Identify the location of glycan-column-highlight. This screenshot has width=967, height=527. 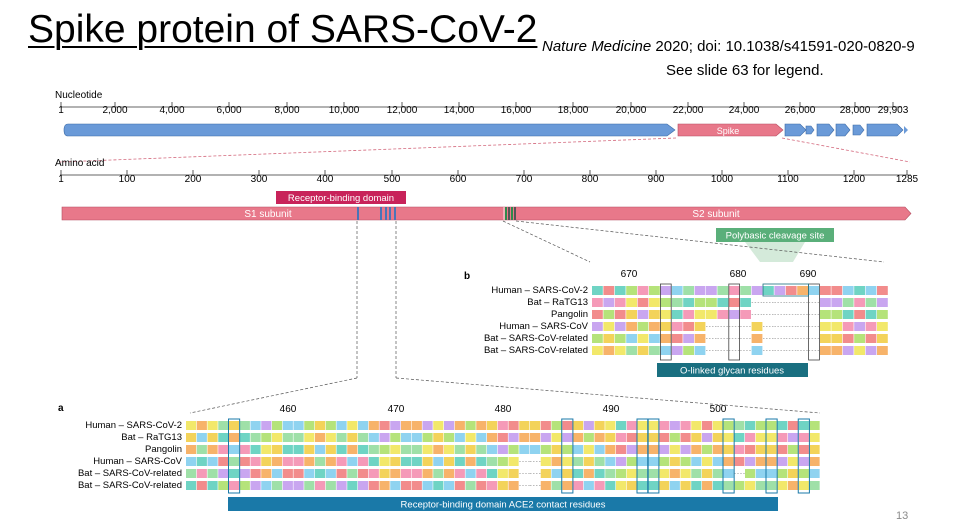
(814, 322).